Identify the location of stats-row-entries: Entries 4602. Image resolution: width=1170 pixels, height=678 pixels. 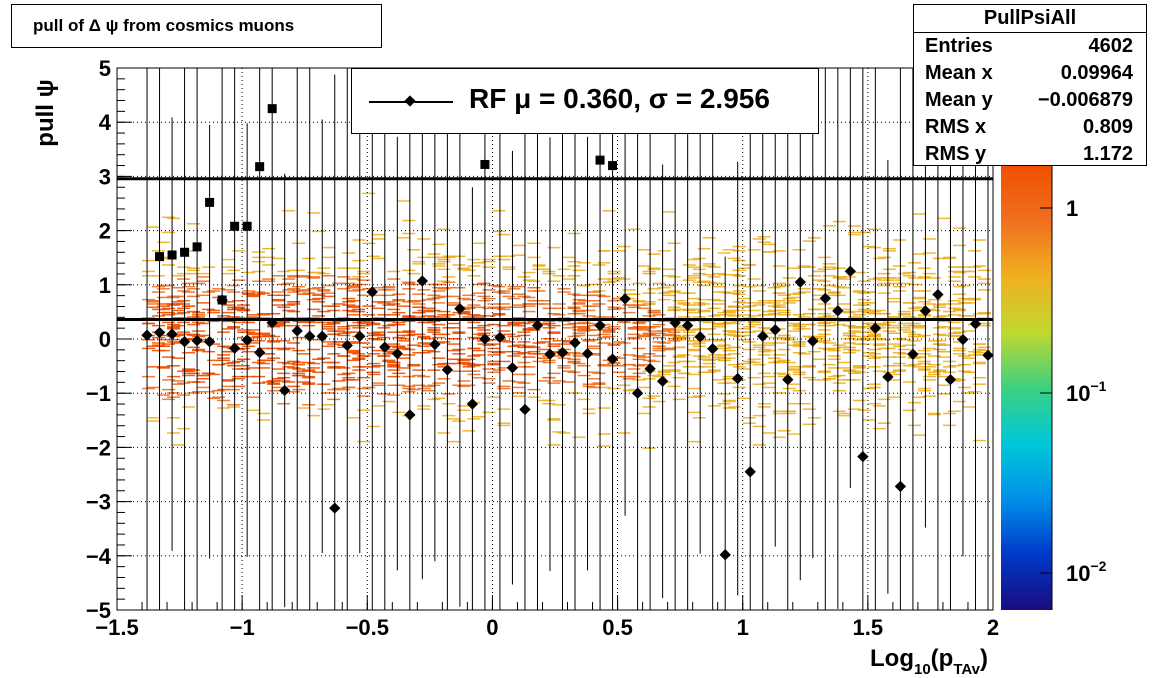
(1030, 46).